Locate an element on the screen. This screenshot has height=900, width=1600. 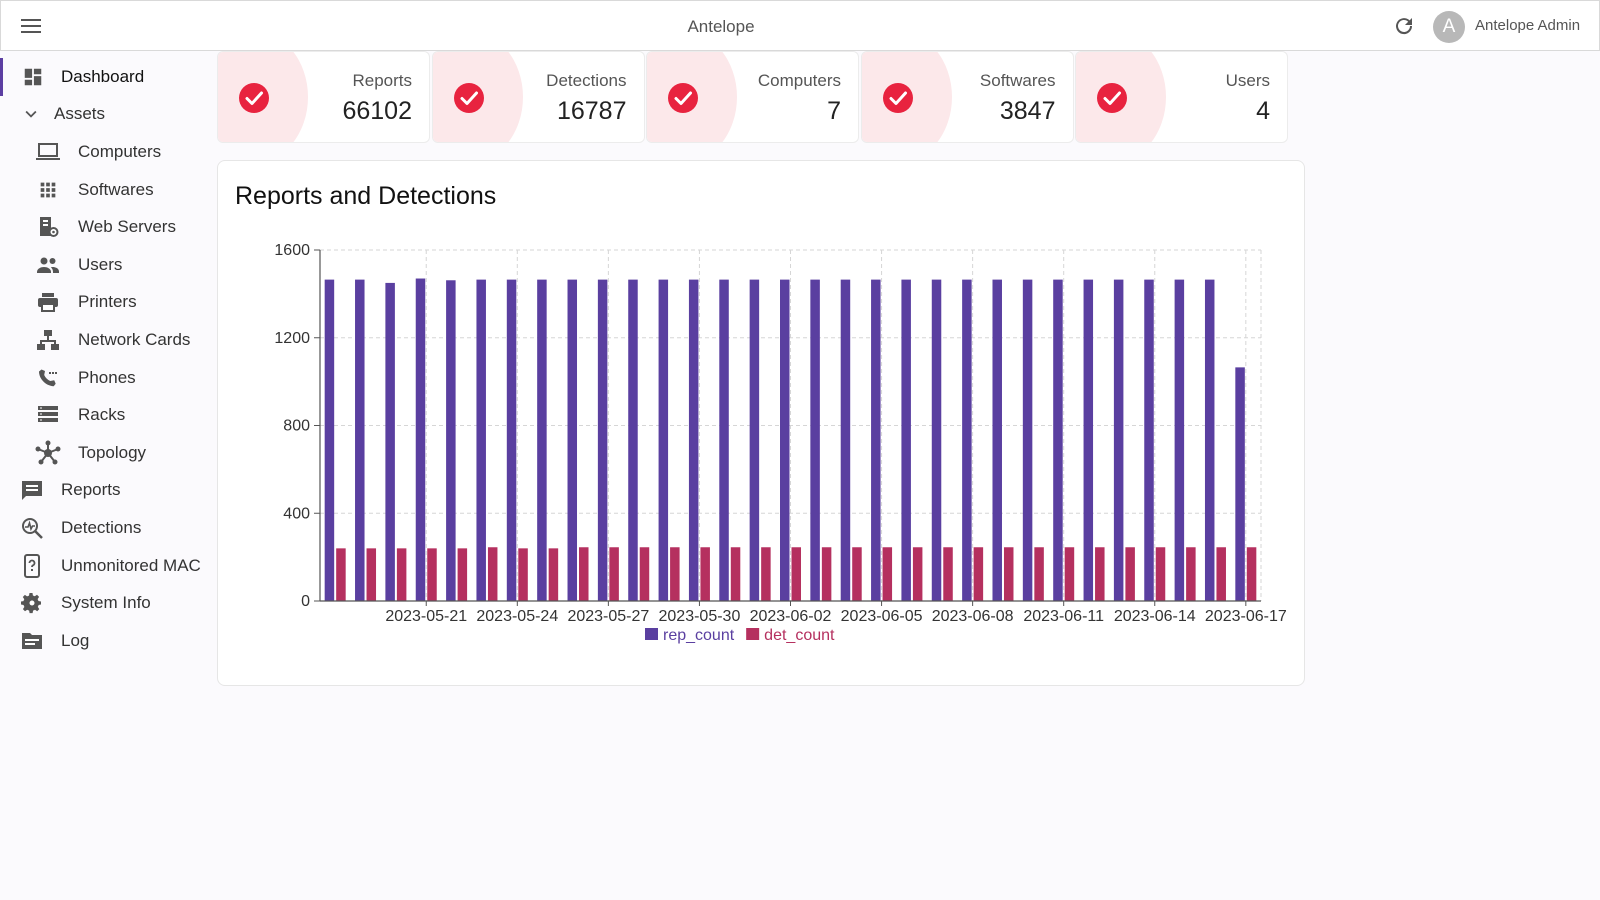
sidebar-item-label: Computers is located at coordinates (120, 151).